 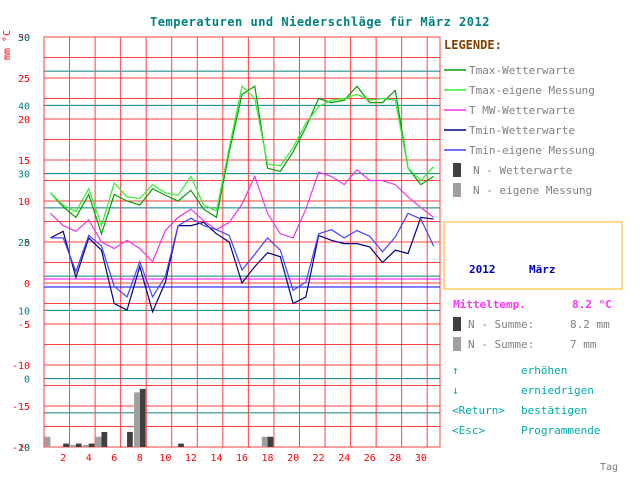 I want to click on x-tick-label: 28, so click(x=395, y=458).